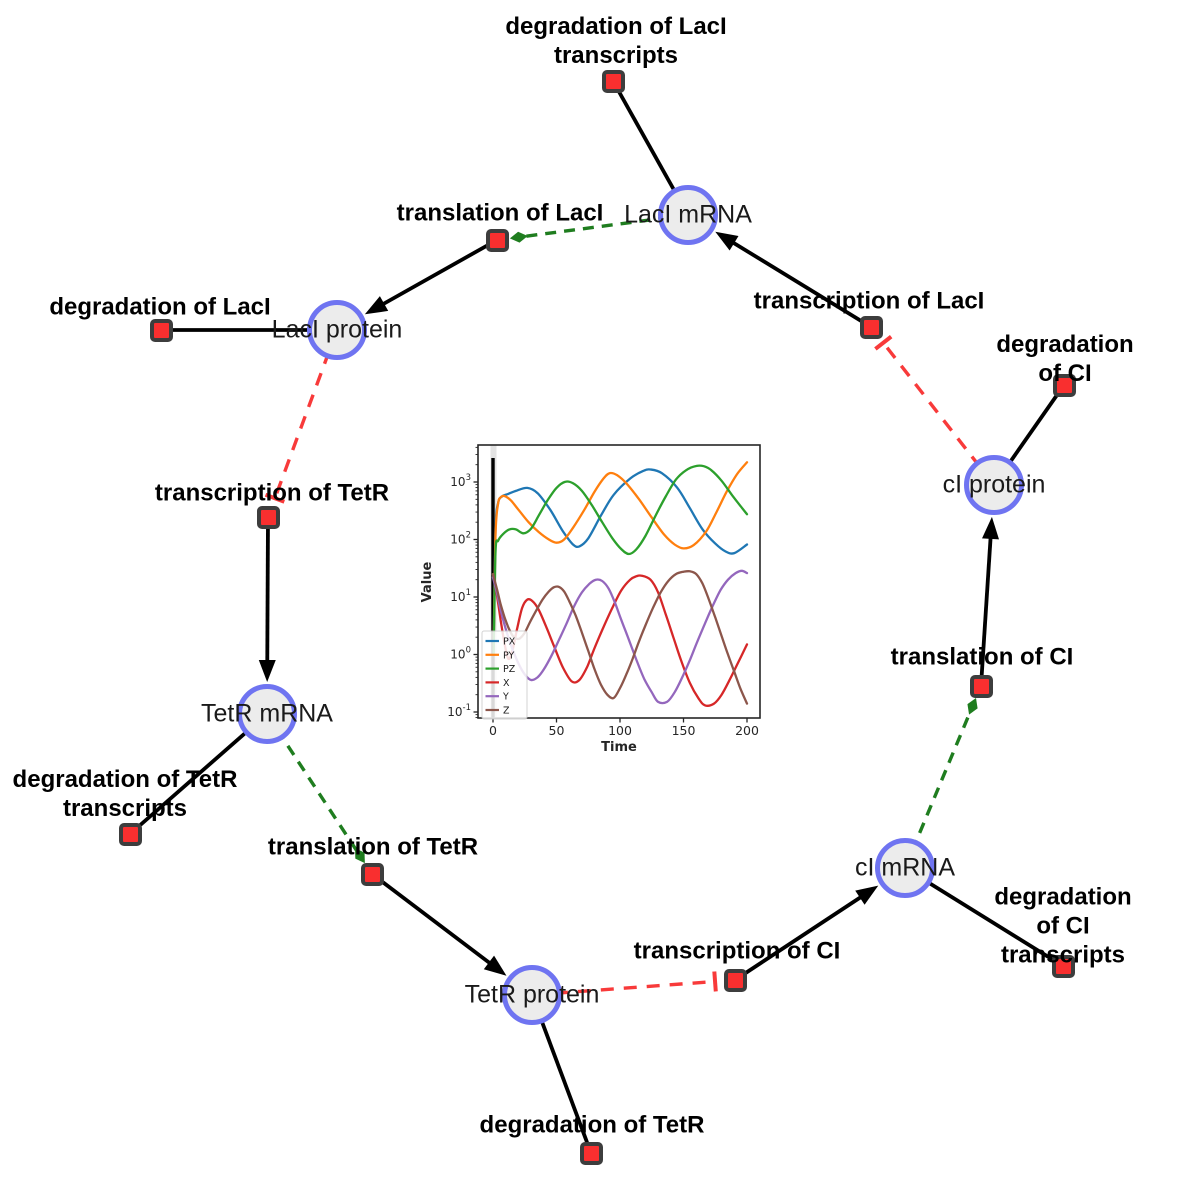 This screenshot has height=1200, width=1189. Describe the element at coordinates (506, 711) in the screenshot. I see `legend-label-Z: Z` at that location.